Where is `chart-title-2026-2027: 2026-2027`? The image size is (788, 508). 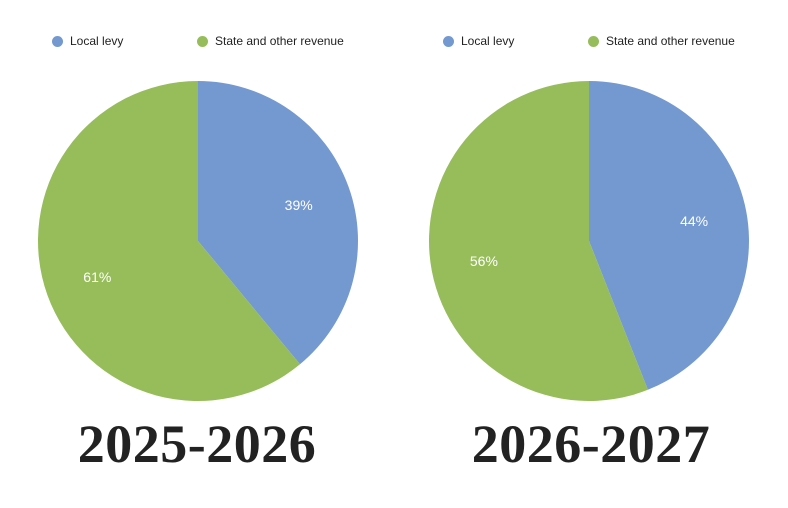 chart-title-2026-2027: 2026-2027 is located at coordinates (591, 444).